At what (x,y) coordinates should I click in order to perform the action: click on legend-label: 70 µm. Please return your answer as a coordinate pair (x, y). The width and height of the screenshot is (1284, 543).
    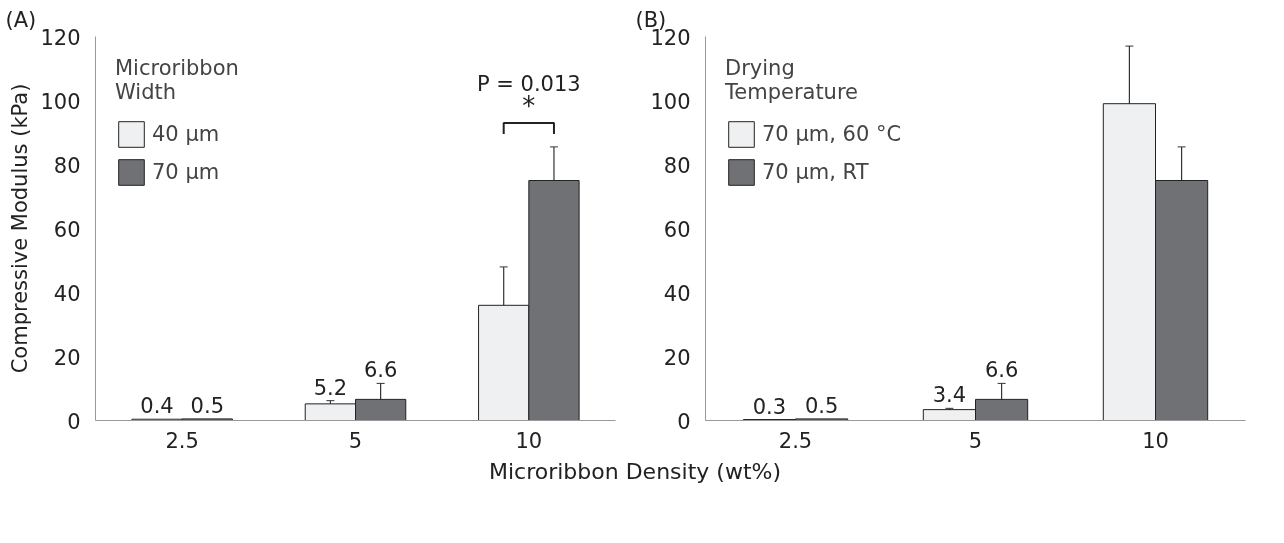
    Looking at the image, I should click on (186, 172).